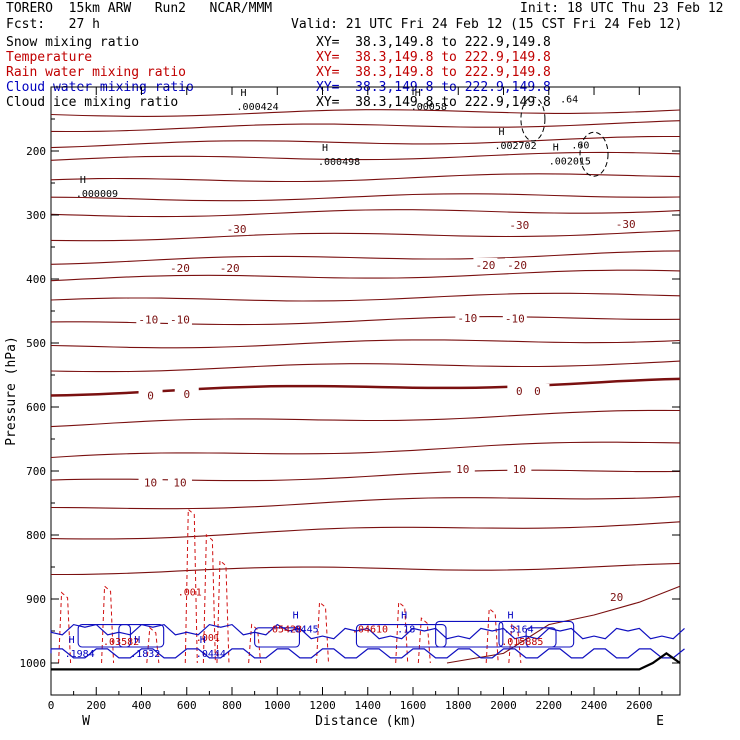 This screenshot has height=740, width=740. Describe the element at coordinates (339, 162) in the screenshot. I see `cloud-ice-max-label: .000498` at that location.